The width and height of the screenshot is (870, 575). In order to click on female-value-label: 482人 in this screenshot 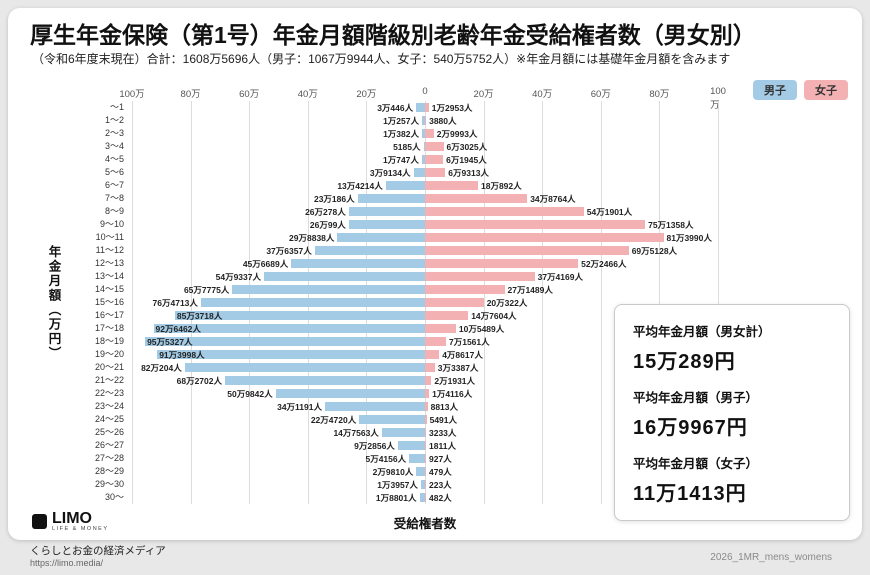, I will do `click(440, 497)`.